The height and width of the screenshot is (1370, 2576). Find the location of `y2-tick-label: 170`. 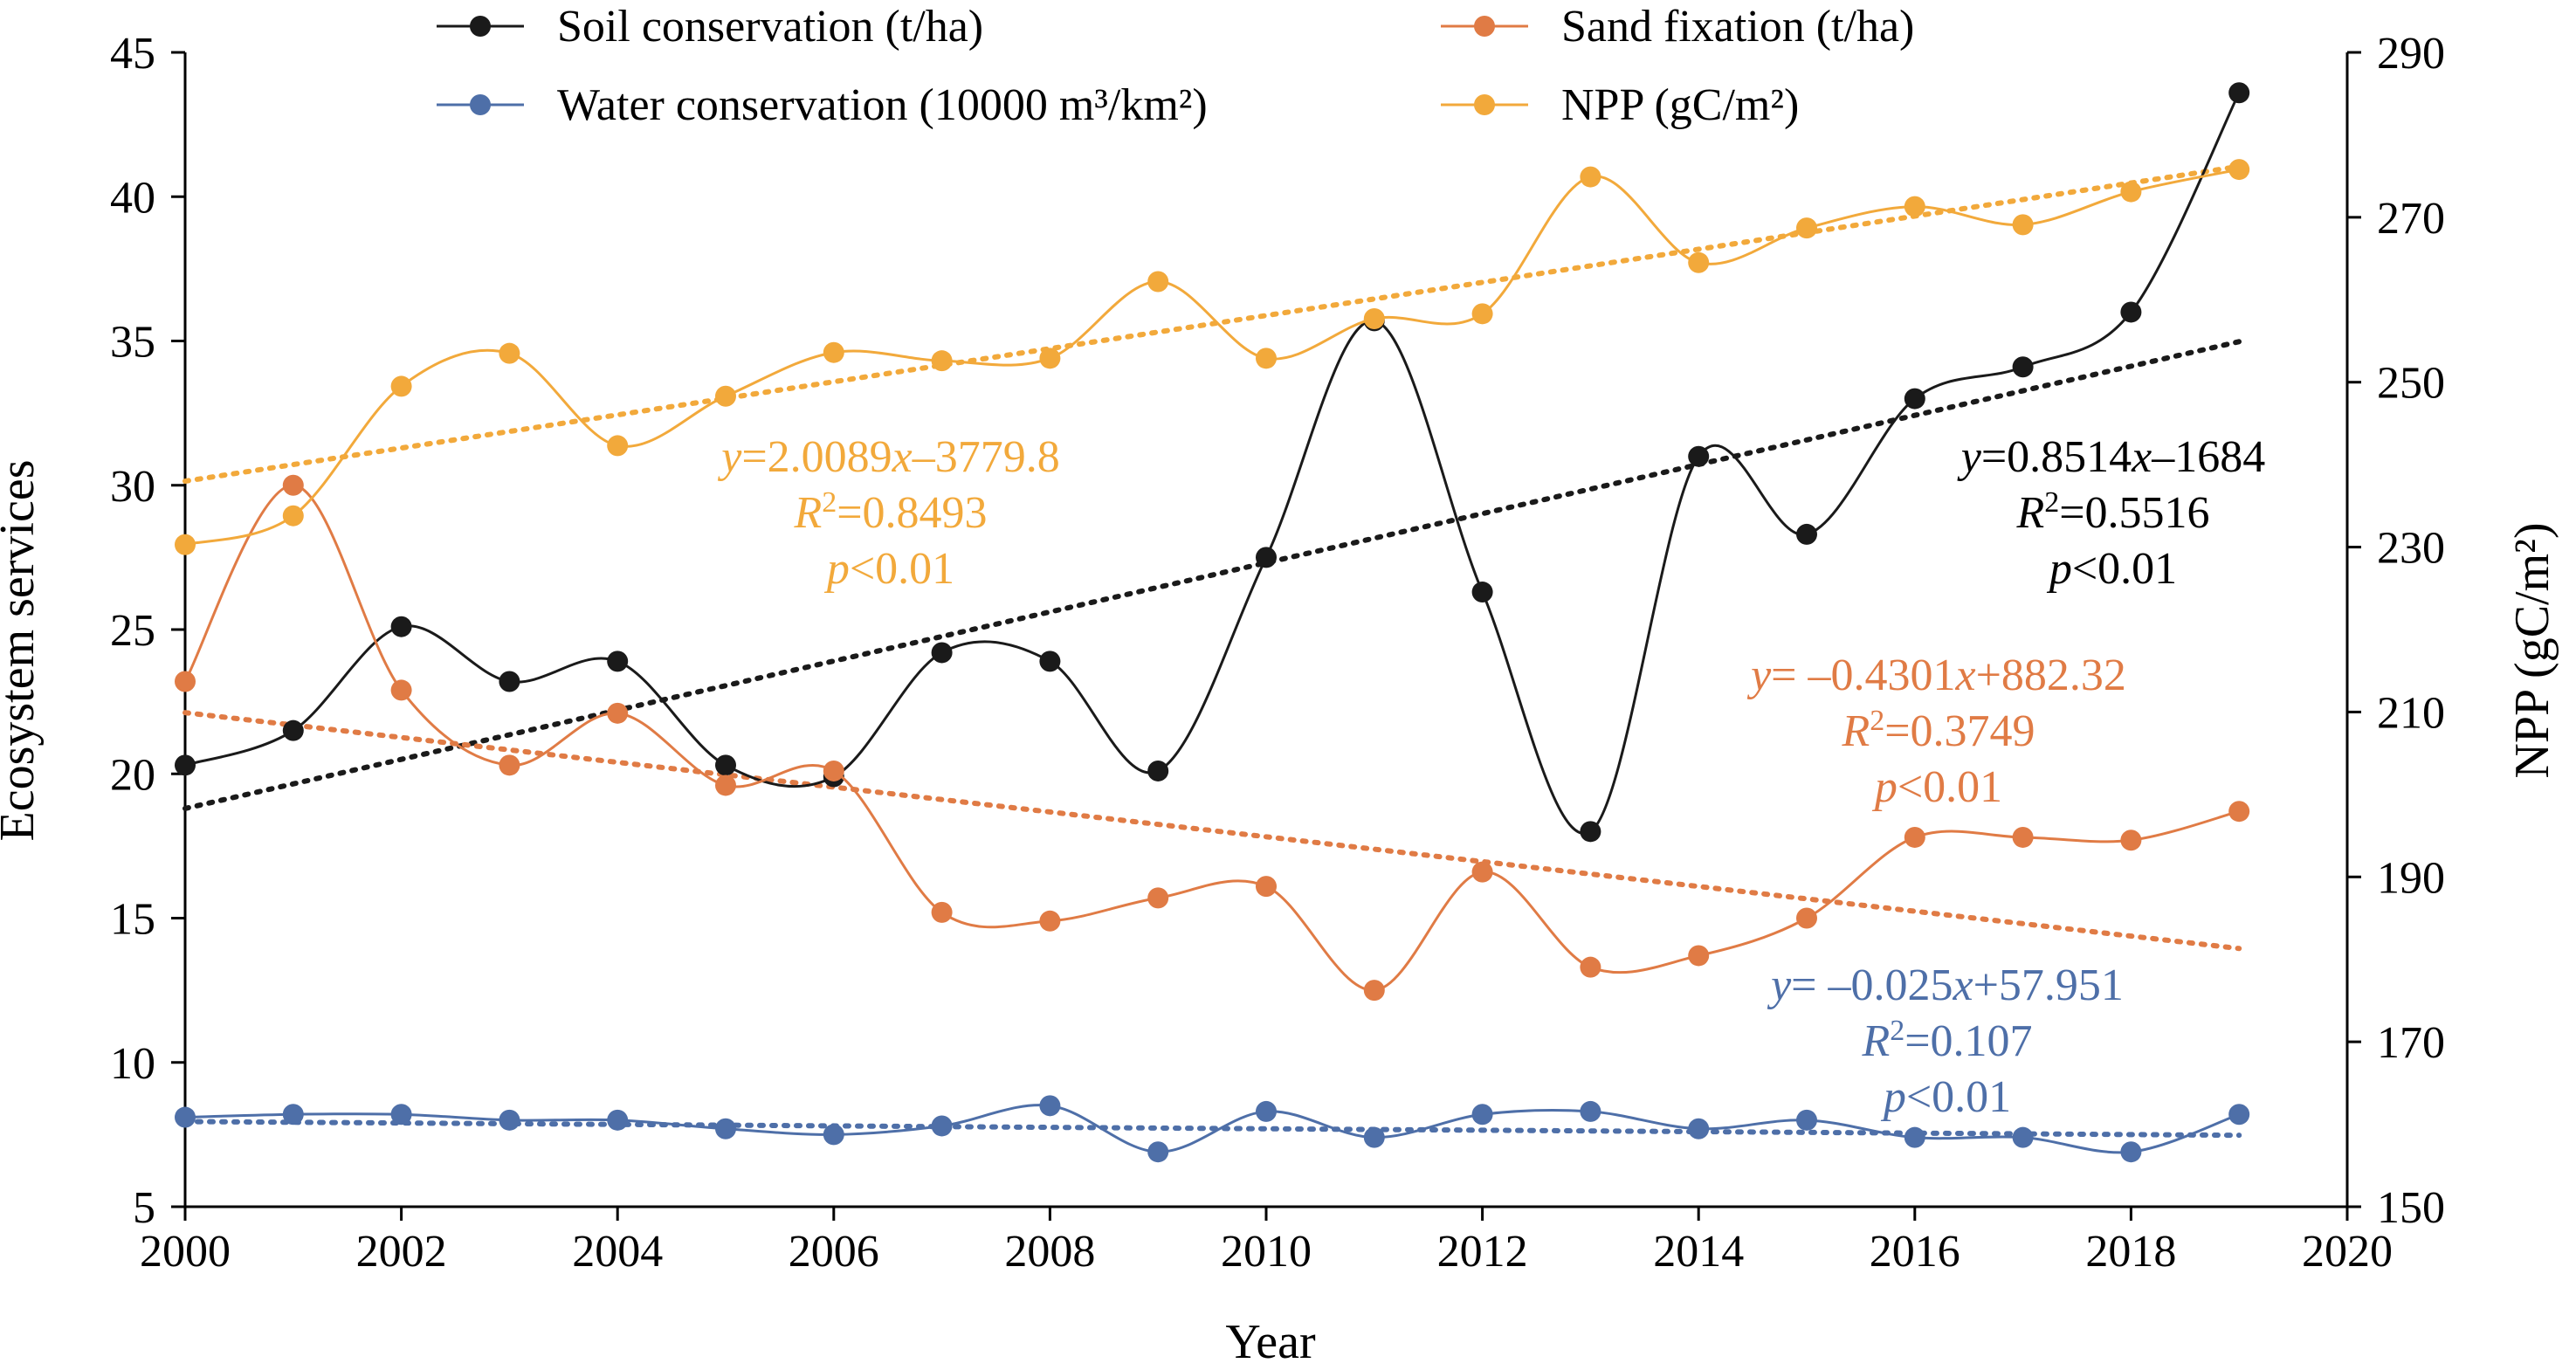

y2-tick-label: 170 is located at coordinates (2411, 1043).